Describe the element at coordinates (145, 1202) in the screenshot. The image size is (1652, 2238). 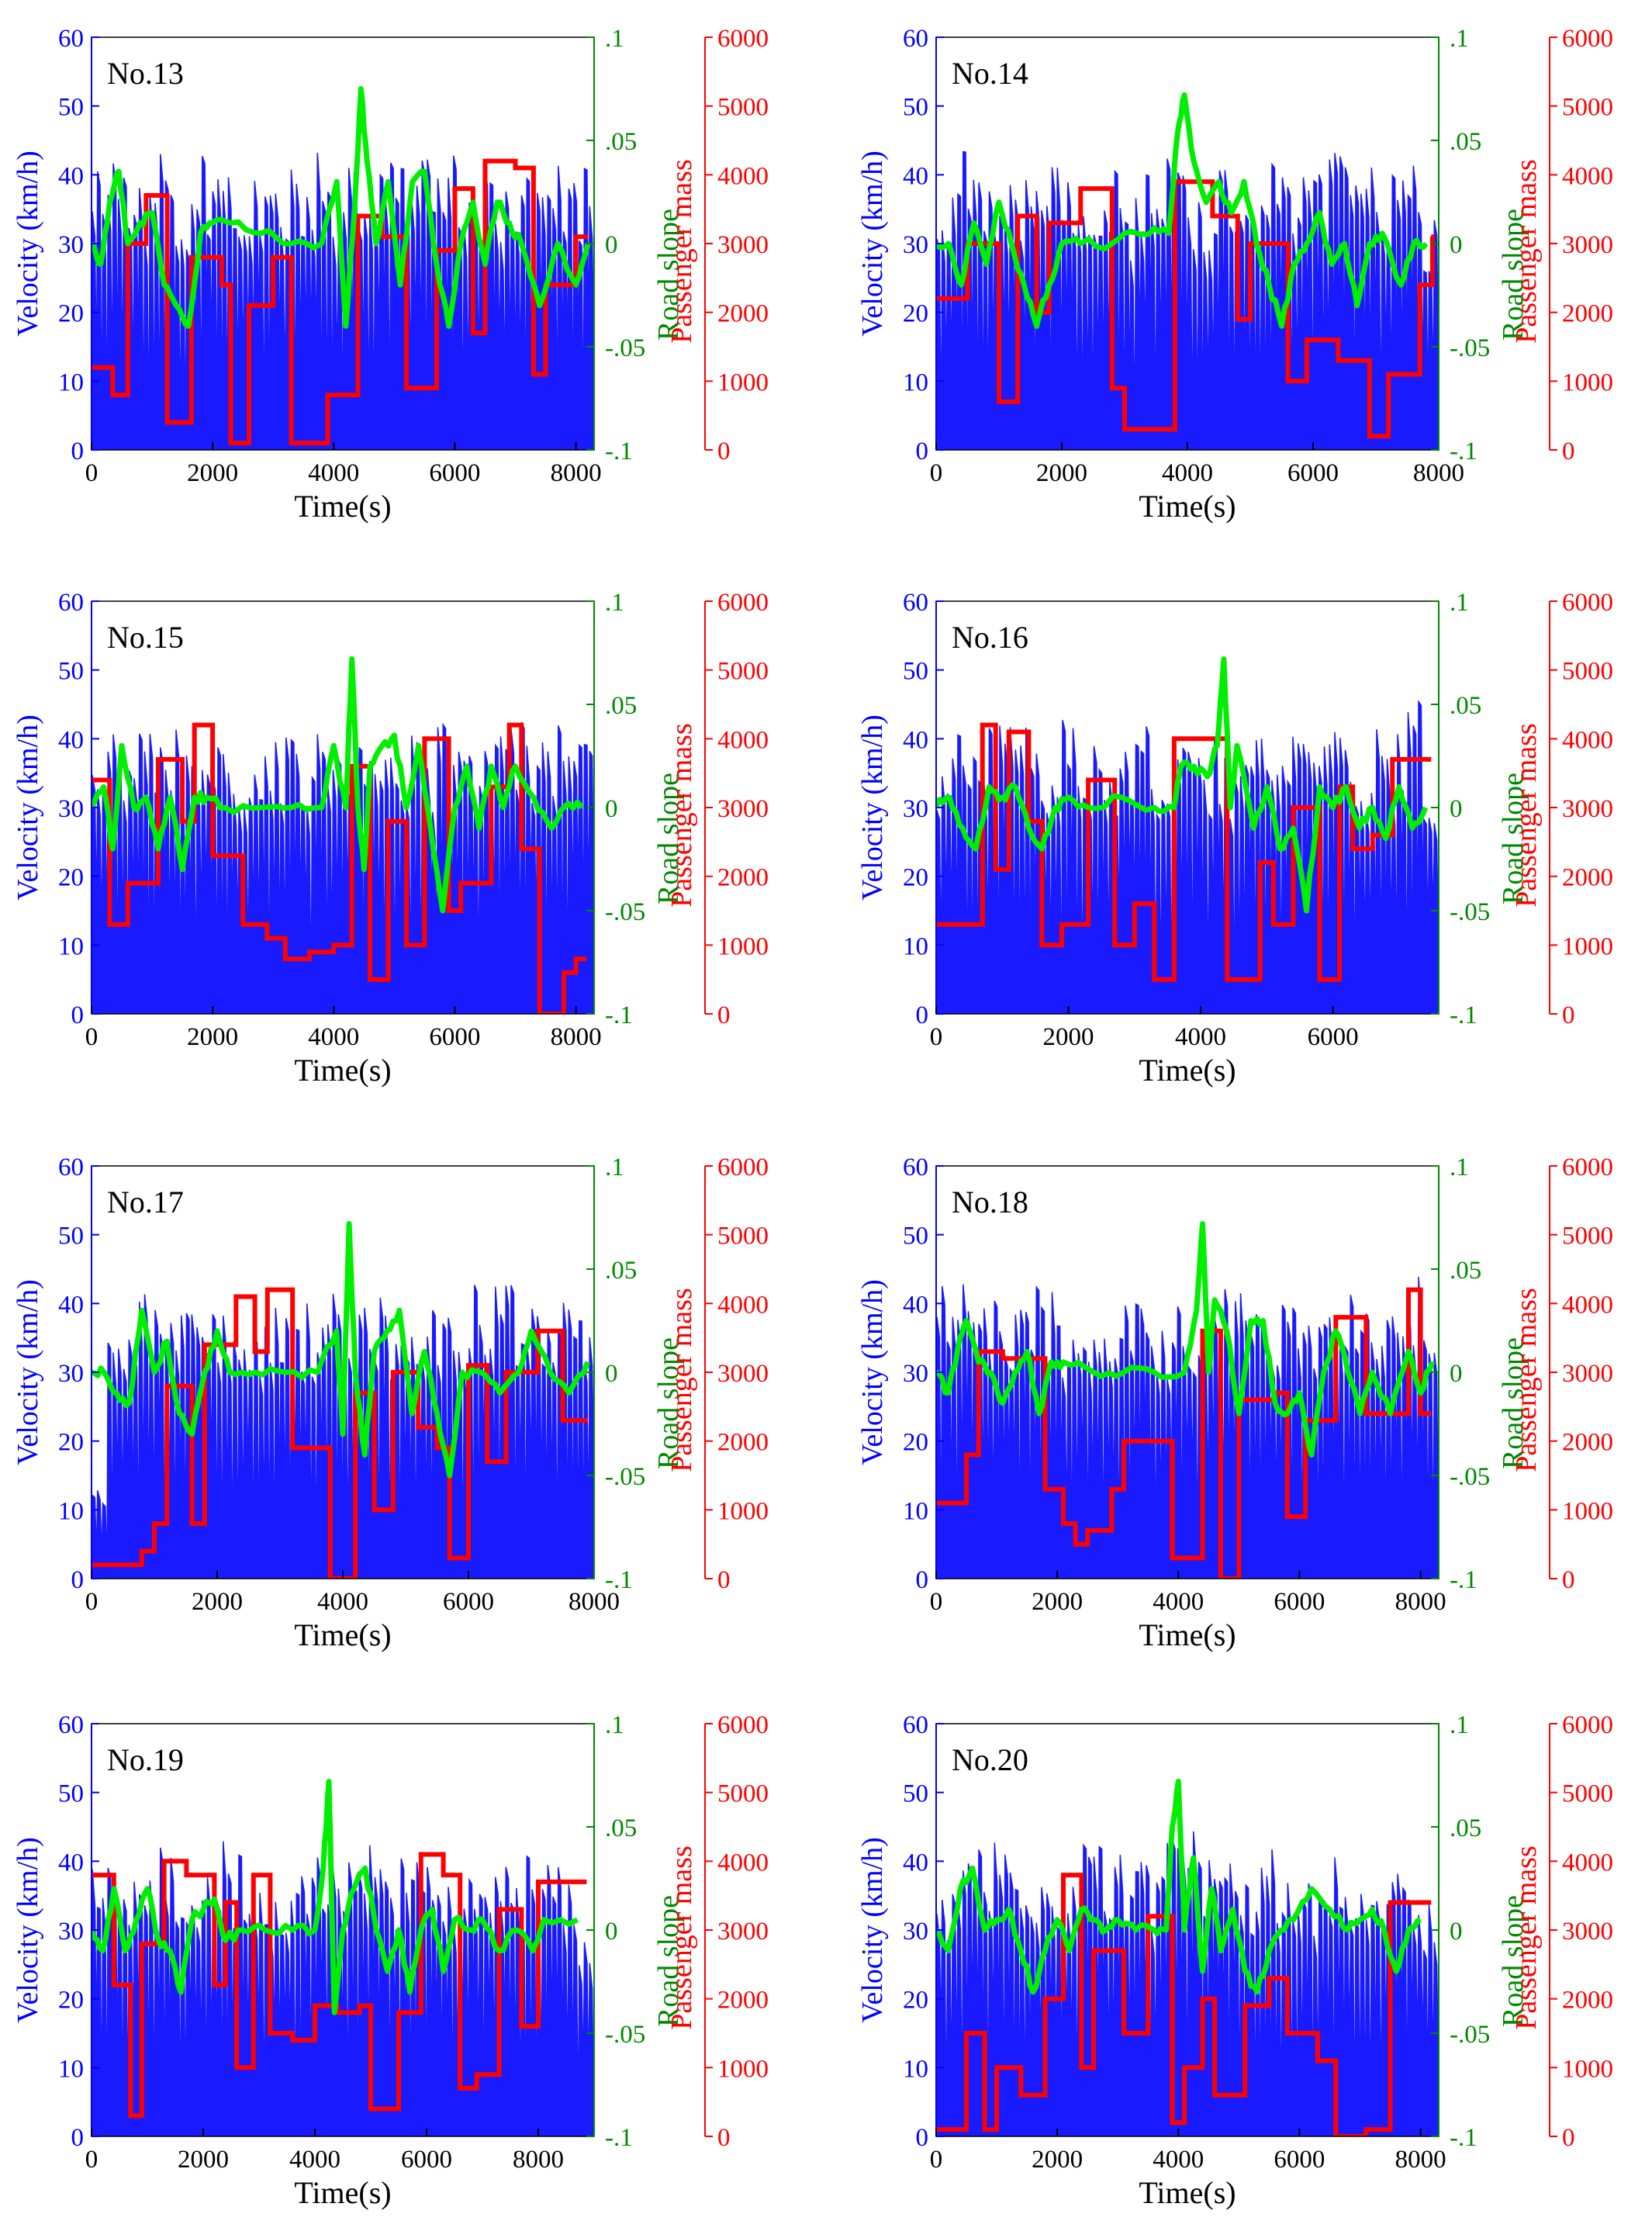
I see `panel-label: No.17` at that location.